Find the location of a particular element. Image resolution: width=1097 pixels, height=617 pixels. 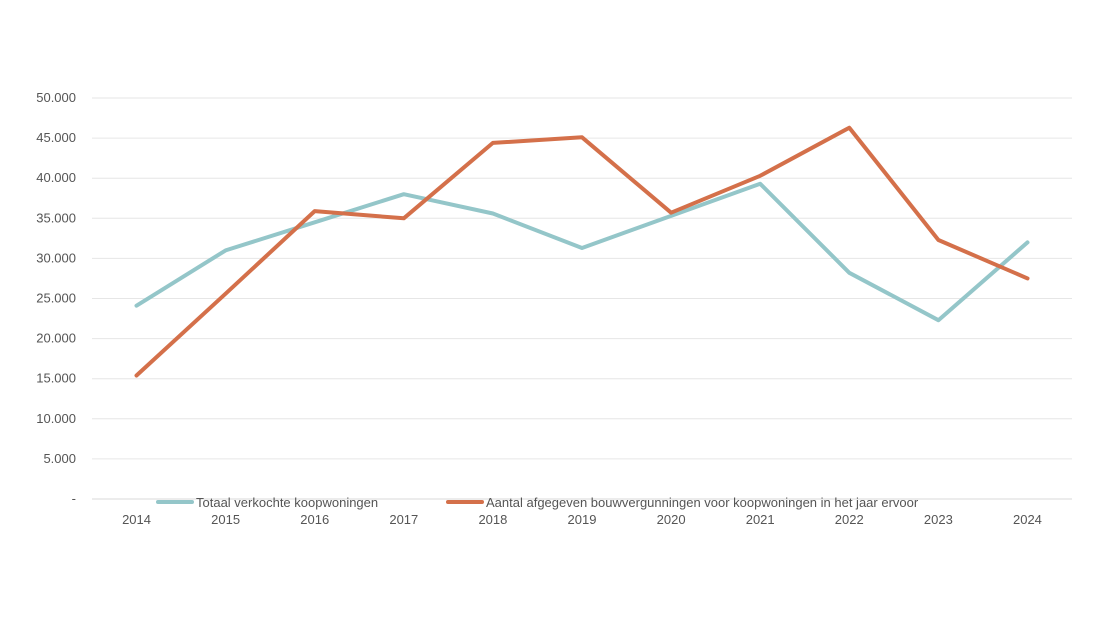

y-tick-label: 20.000 is located at coordinates (56, 338).